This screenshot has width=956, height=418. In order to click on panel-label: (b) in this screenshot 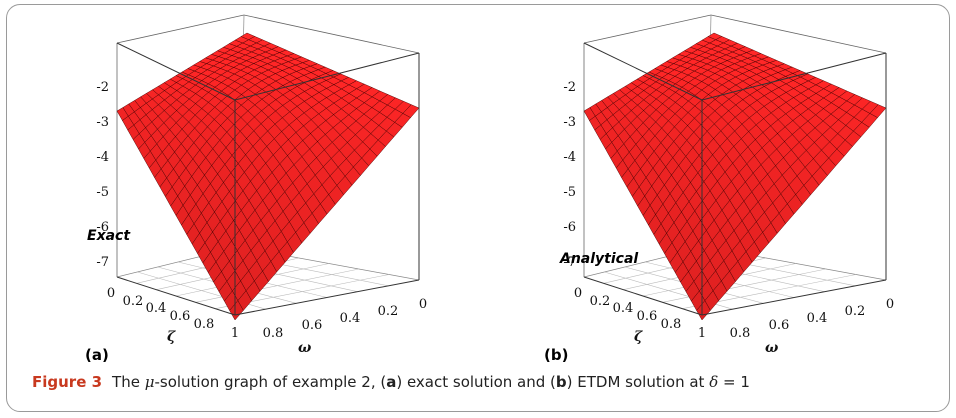, I will do `click(556, 355)`.